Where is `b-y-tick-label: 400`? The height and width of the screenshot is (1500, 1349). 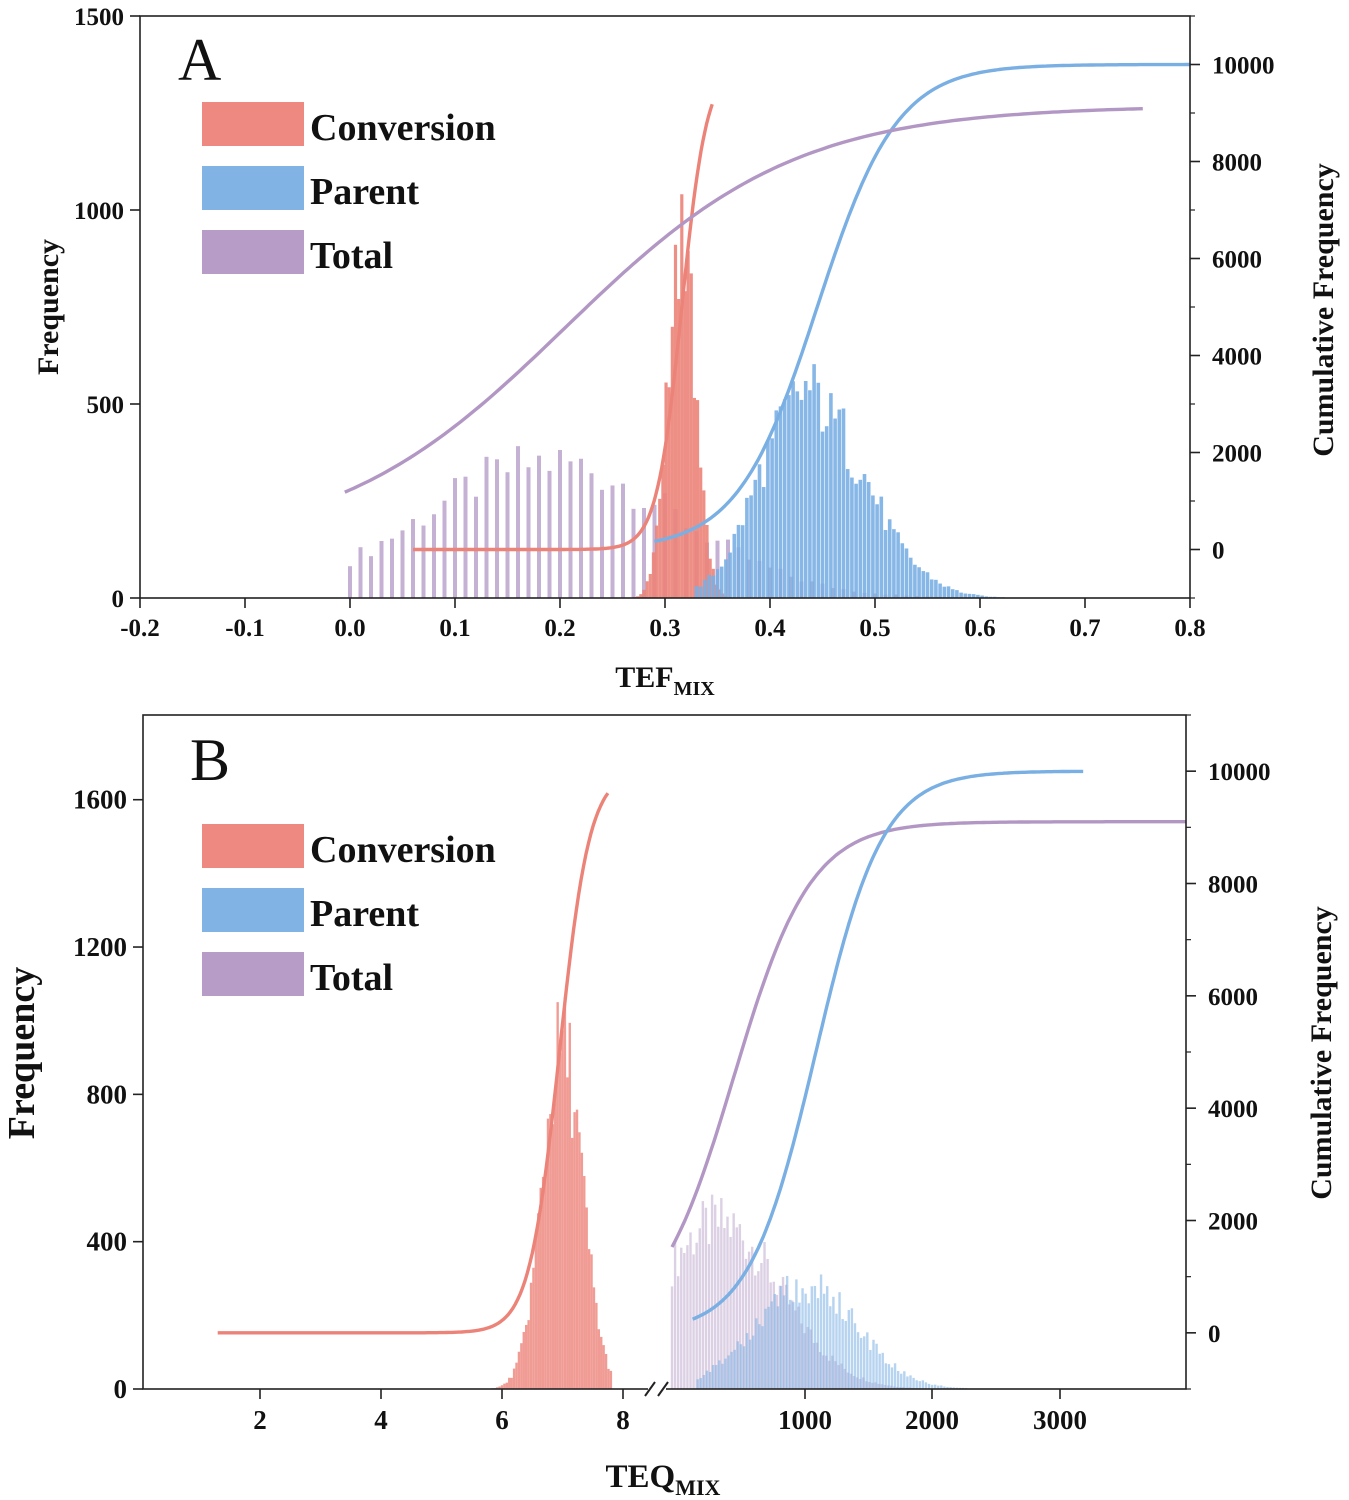
b-y-tick-label: 400 is located at coordinates (107, 1242).